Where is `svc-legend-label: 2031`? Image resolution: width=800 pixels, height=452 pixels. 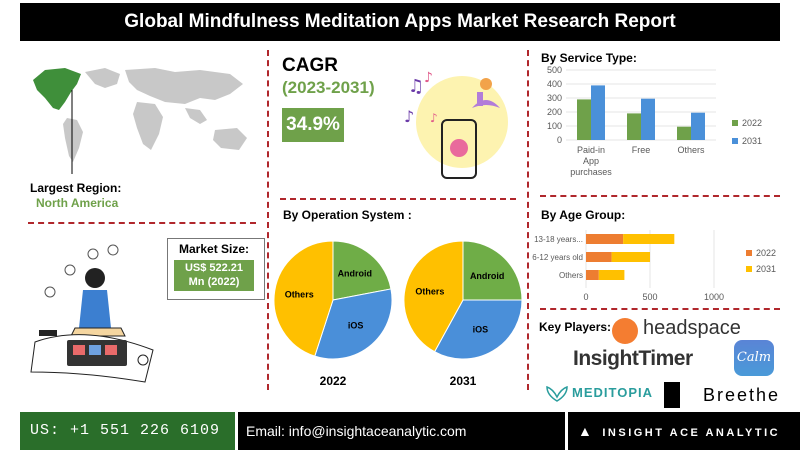 svc-legend-label: 2031 is located at coordinates (752, 141).